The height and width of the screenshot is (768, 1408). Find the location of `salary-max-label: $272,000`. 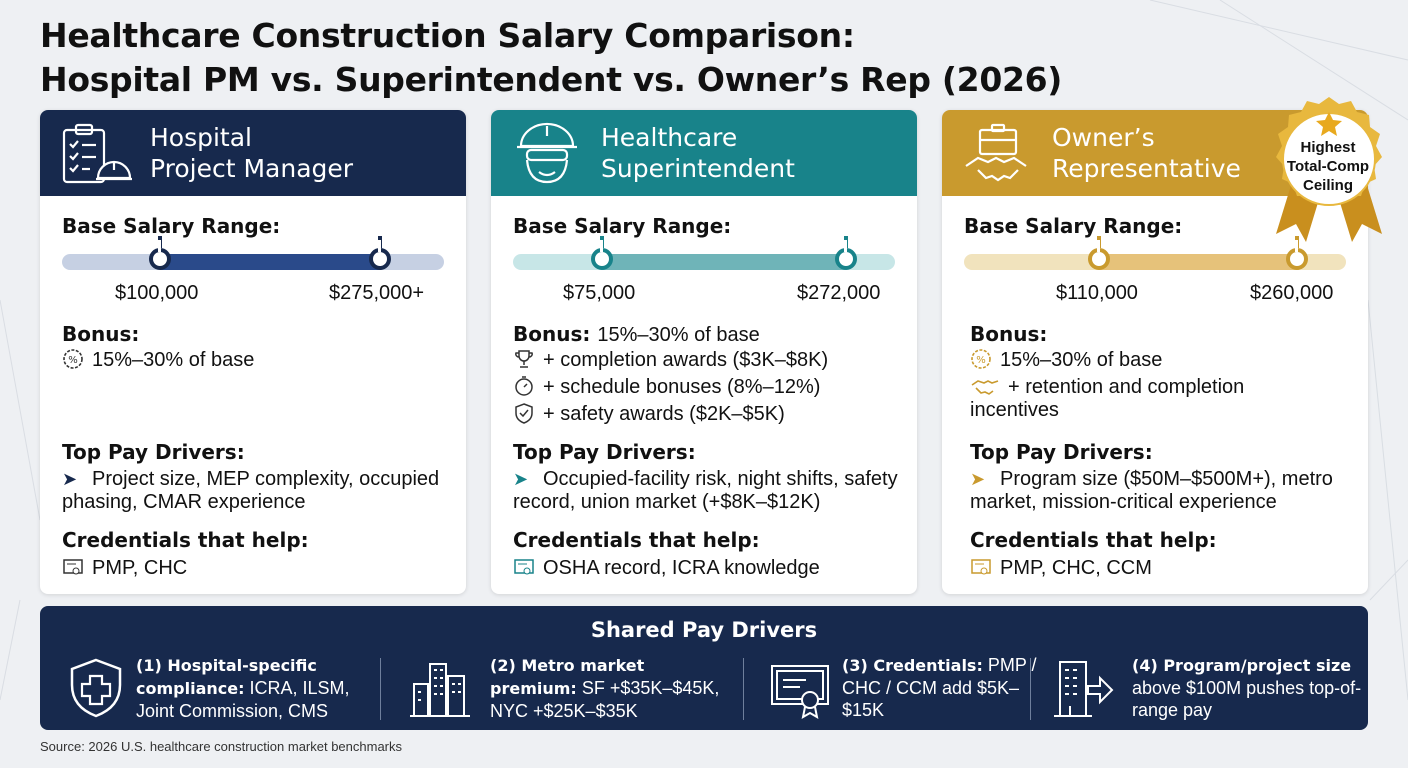

salary-max-label: $272,000 is located at coordinates (839, 293).